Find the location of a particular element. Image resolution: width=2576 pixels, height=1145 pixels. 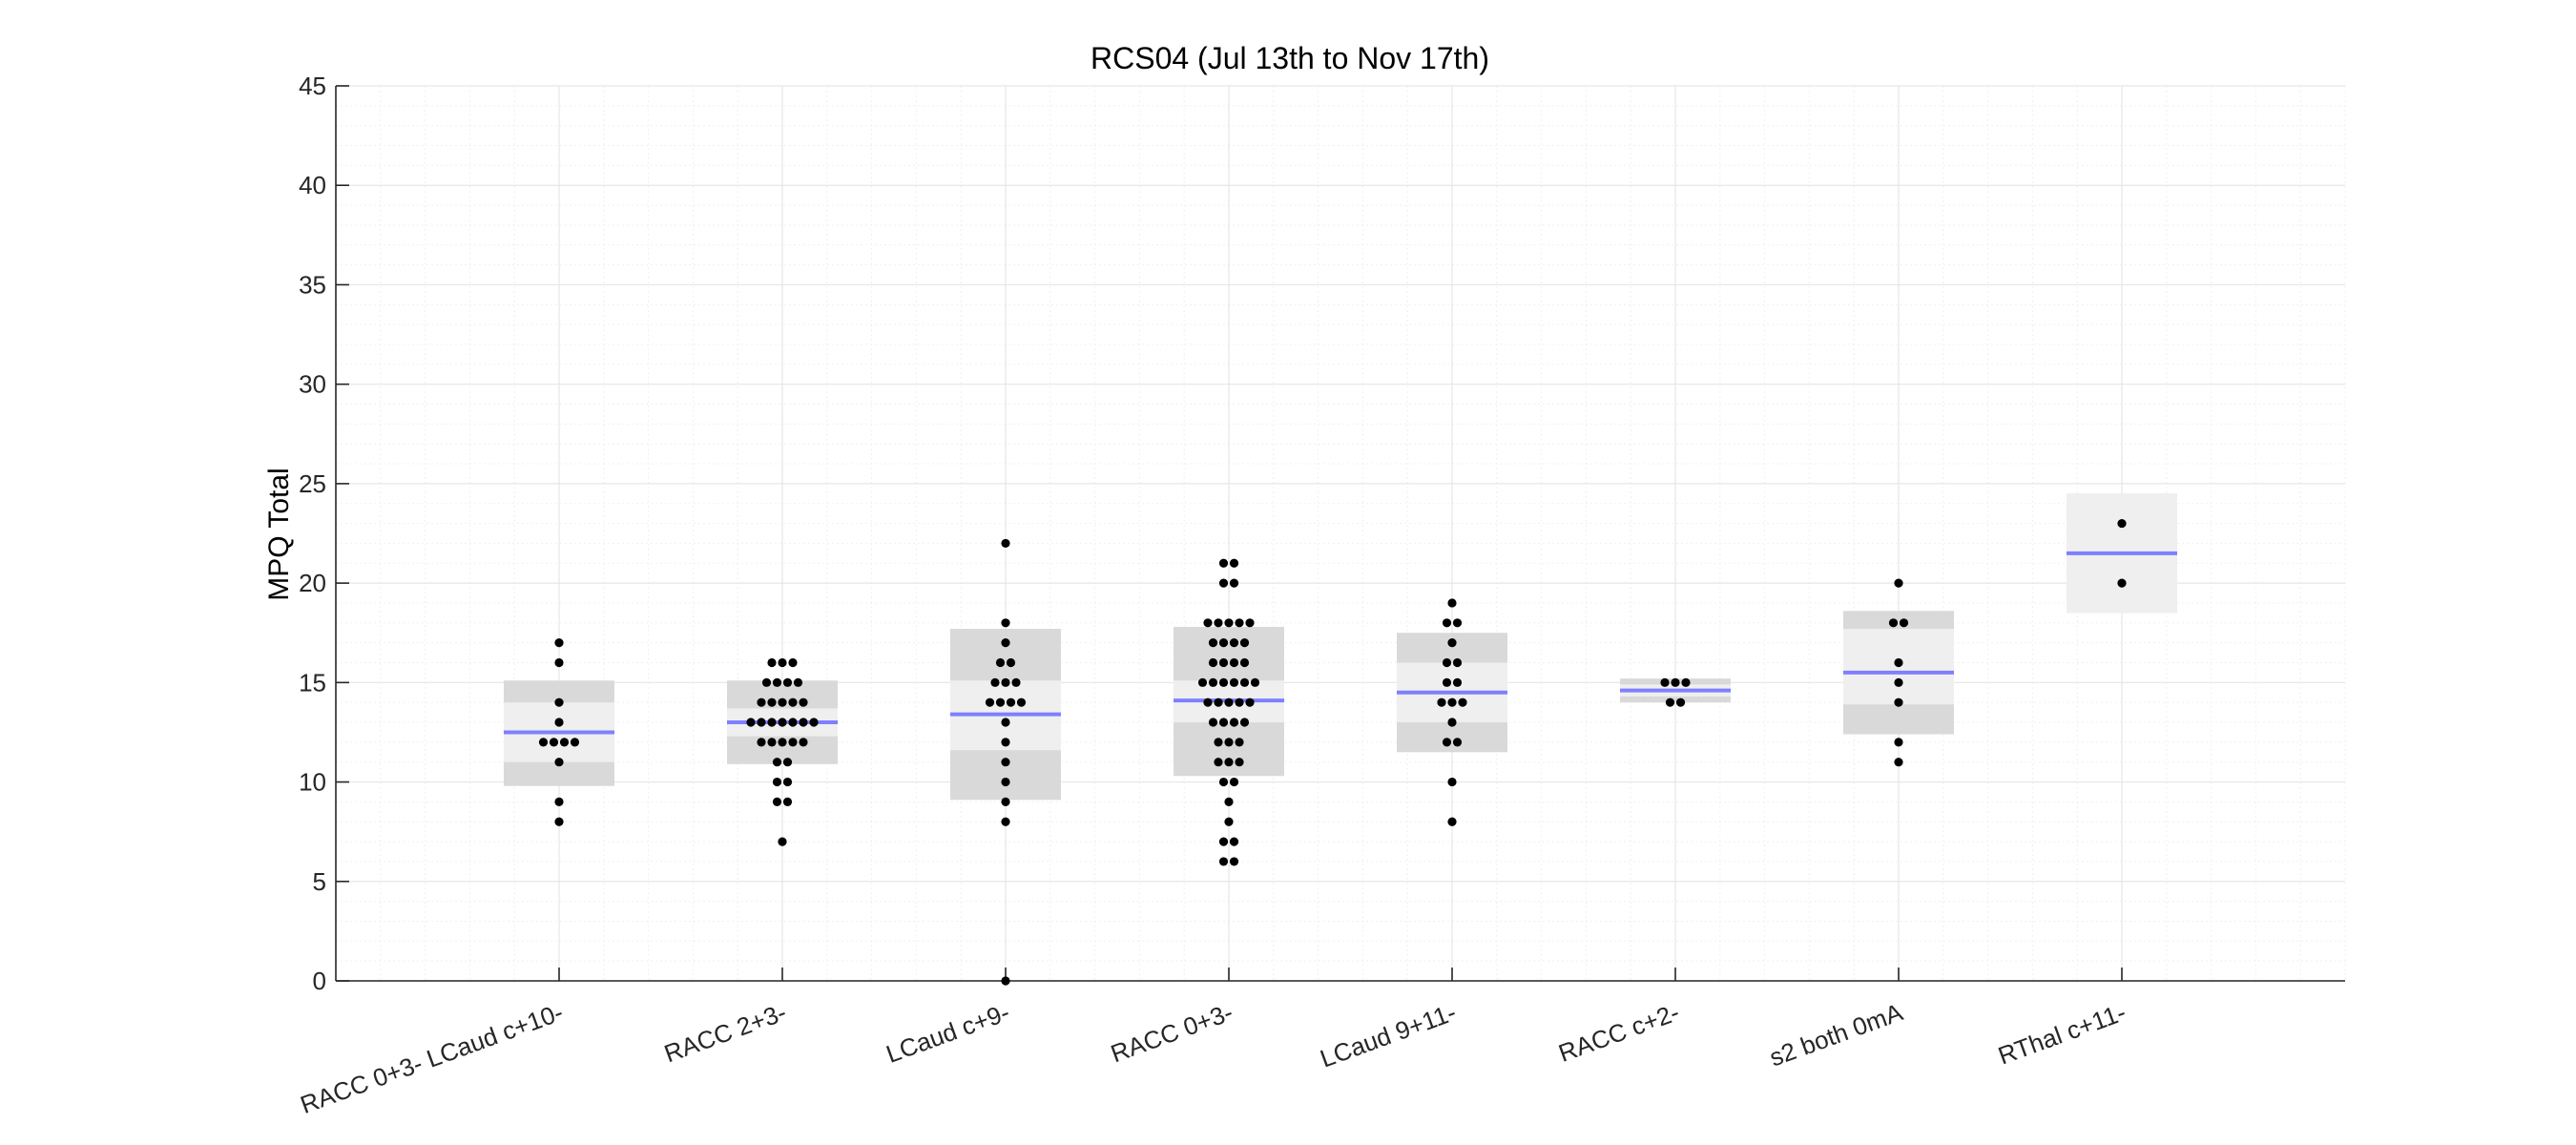

y-tick-label: 40 is located at coordinates (312, 185).